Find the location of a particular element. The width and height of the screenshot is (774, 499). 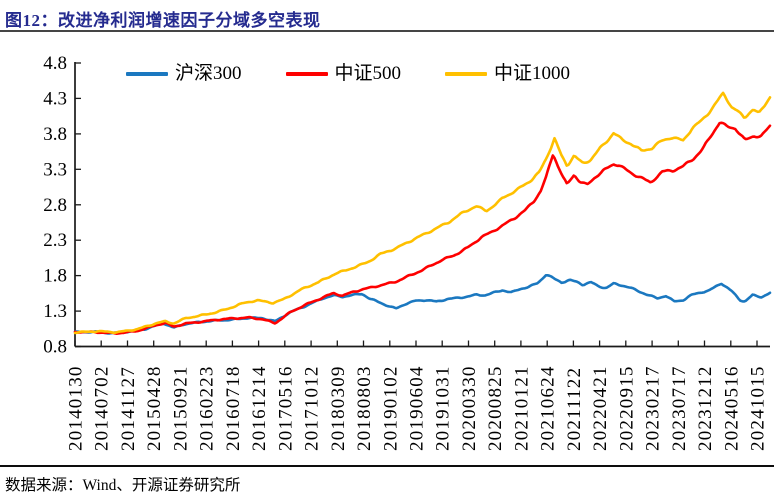

footer-divider is located at coordinates (387, 466).